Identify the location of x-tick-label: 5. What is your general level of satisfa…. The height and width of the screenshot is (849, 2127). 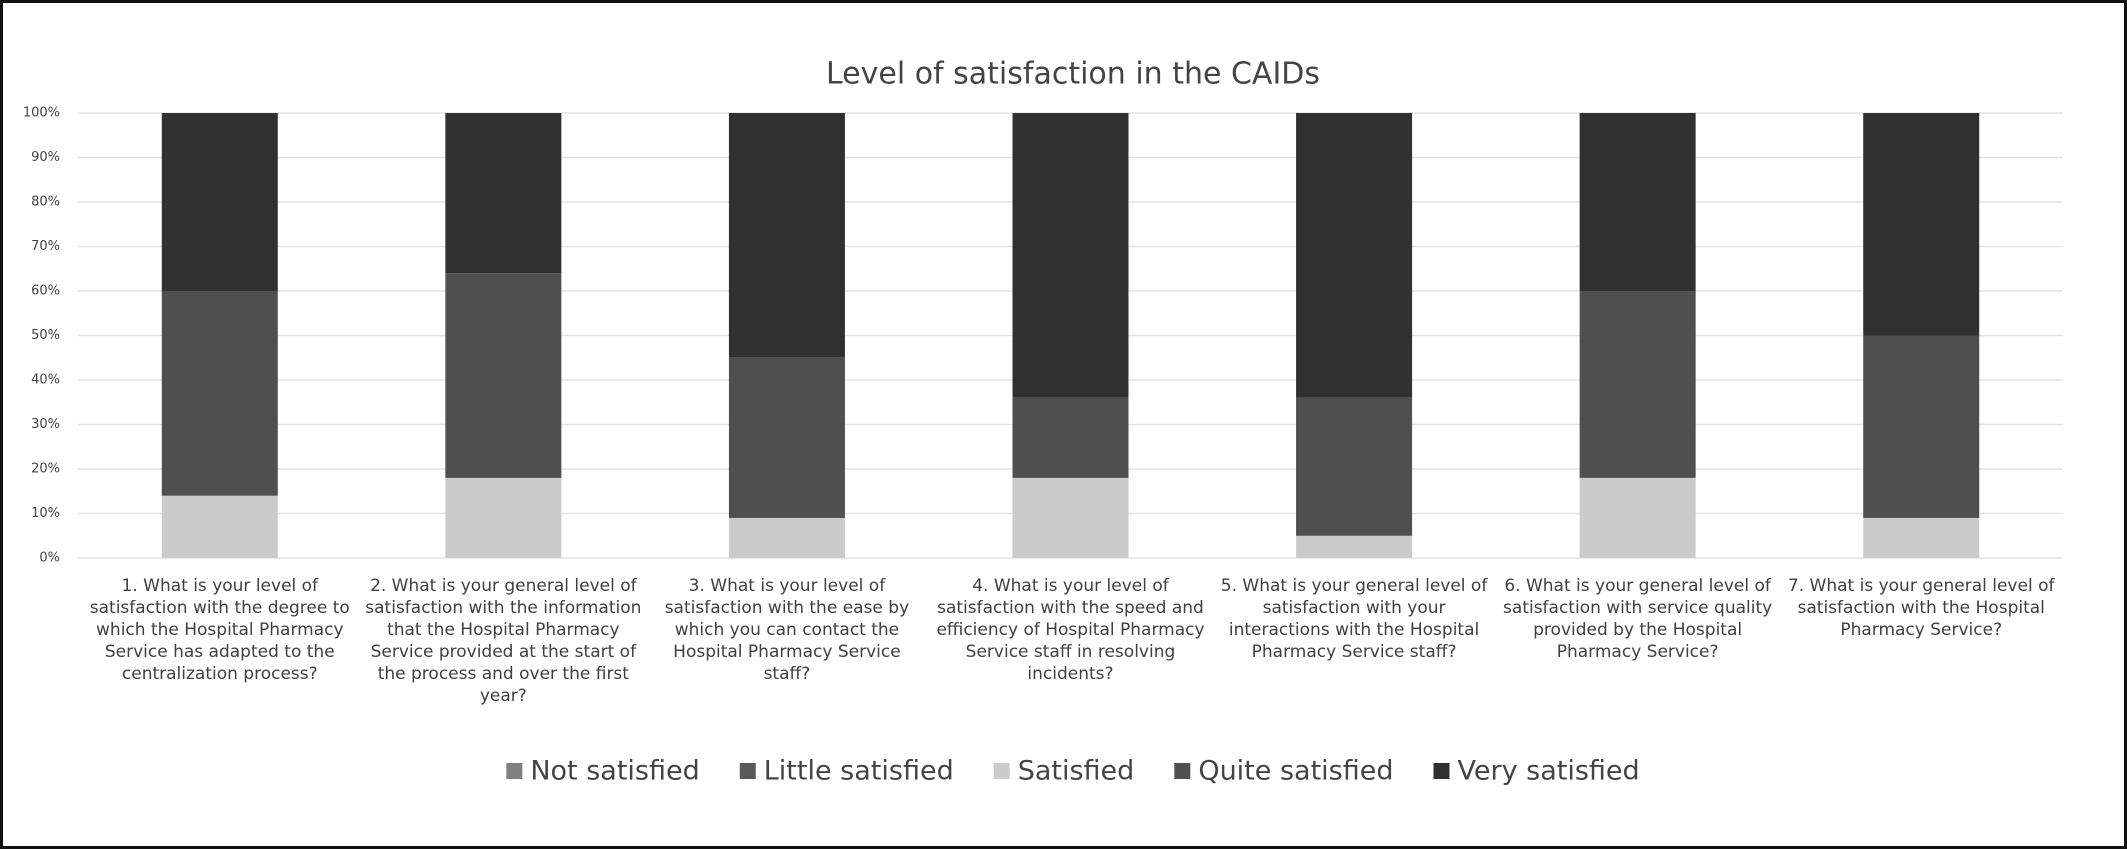
(1354, 619).